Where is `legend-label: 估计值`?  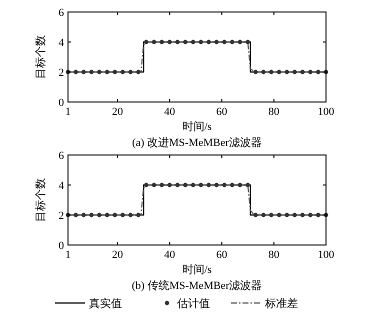 legend-label: 估计值 is located at coordinates (193, 303).